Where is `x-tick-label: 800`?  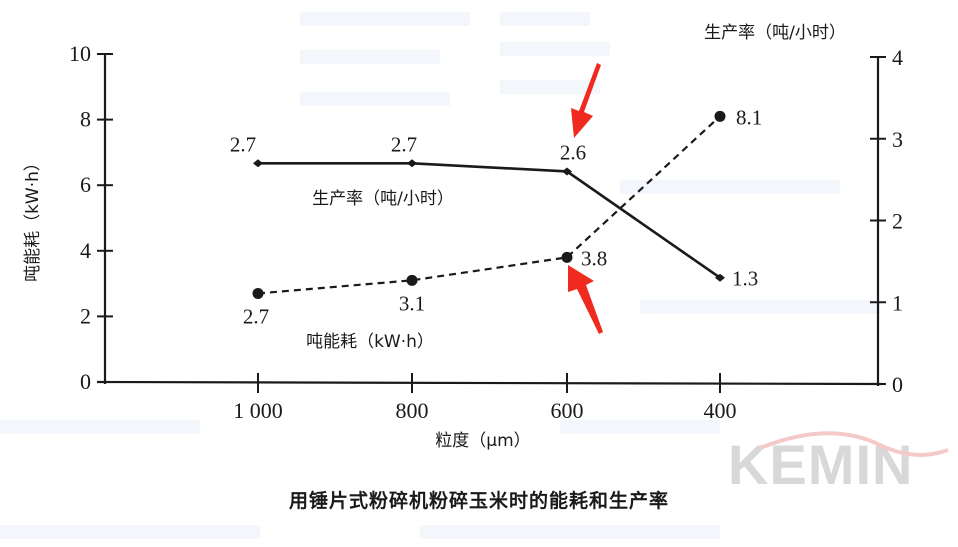 x-tick-label: 800 is located at coordinates (412, 410).